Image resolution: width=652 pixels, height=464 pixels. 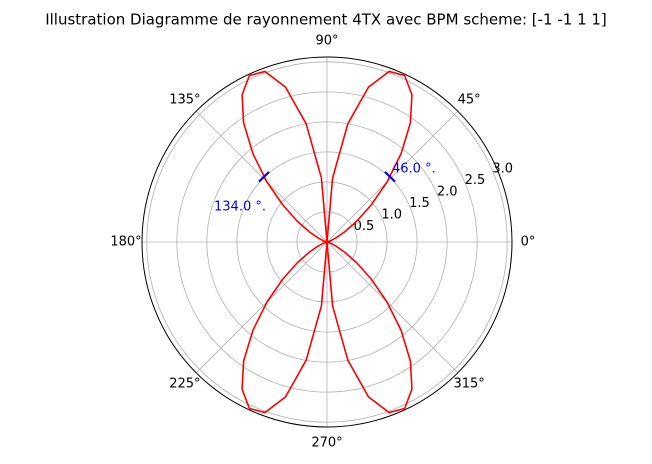 I want to click on r-tick-label: 2.0, so click(x=447, y=192).